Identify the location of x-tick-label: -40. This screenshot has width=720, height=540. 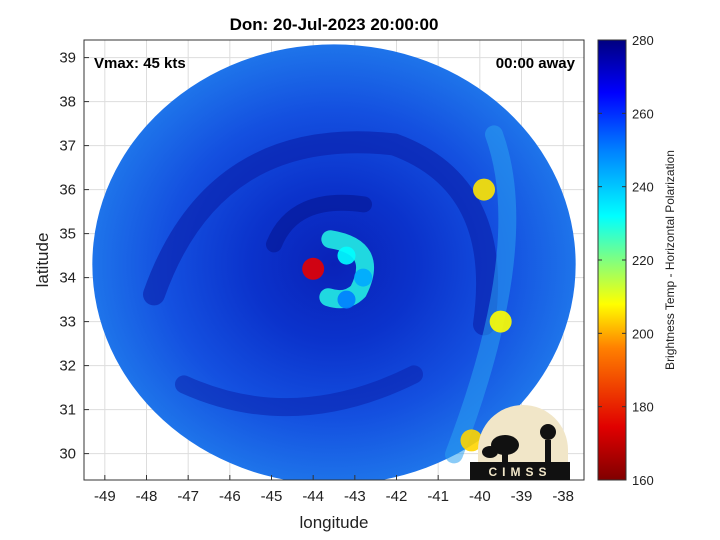
(480, 496).